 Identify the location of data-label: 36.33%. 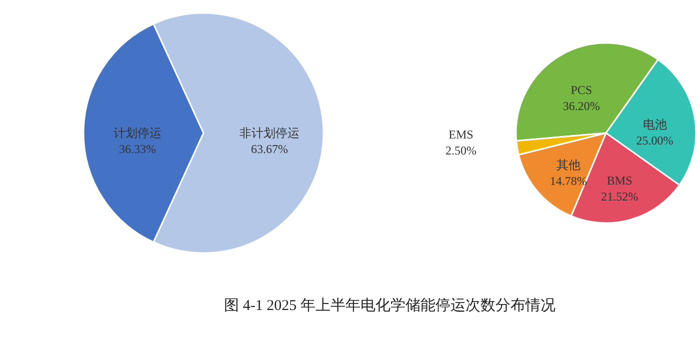
(137, 149).